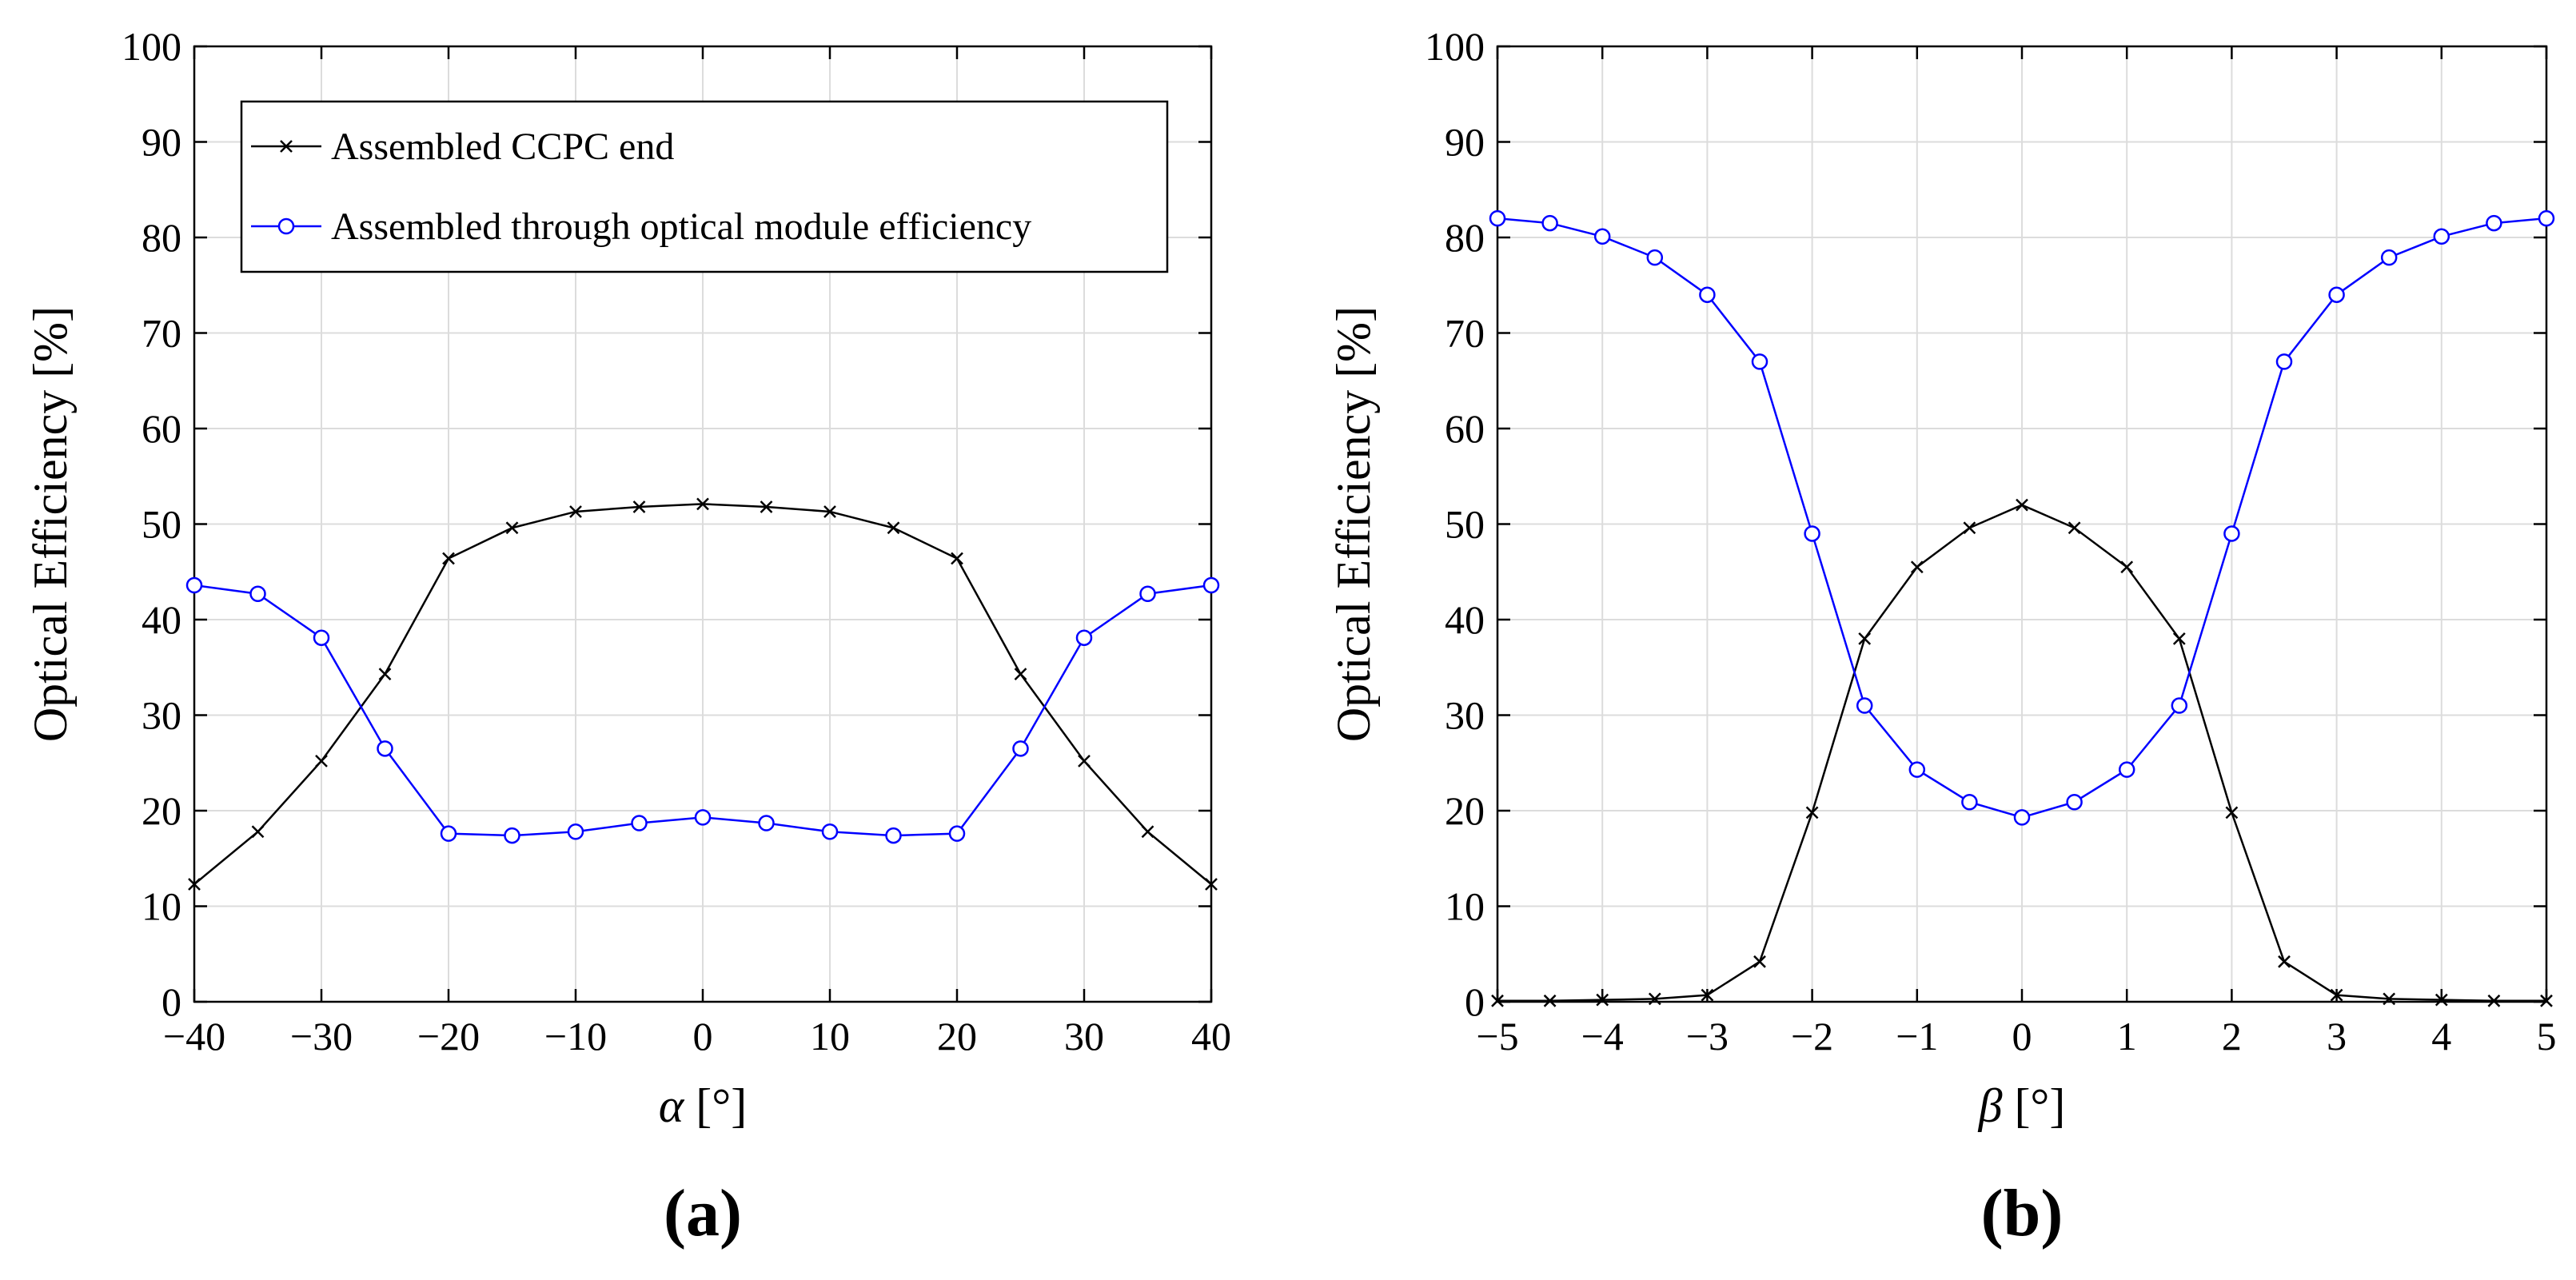 The image size is (2576, 1280). What do you see at coordinates (162, 237) in the screenshot?
I see `y-tick-label: 80` at bounding box center [162, 237].